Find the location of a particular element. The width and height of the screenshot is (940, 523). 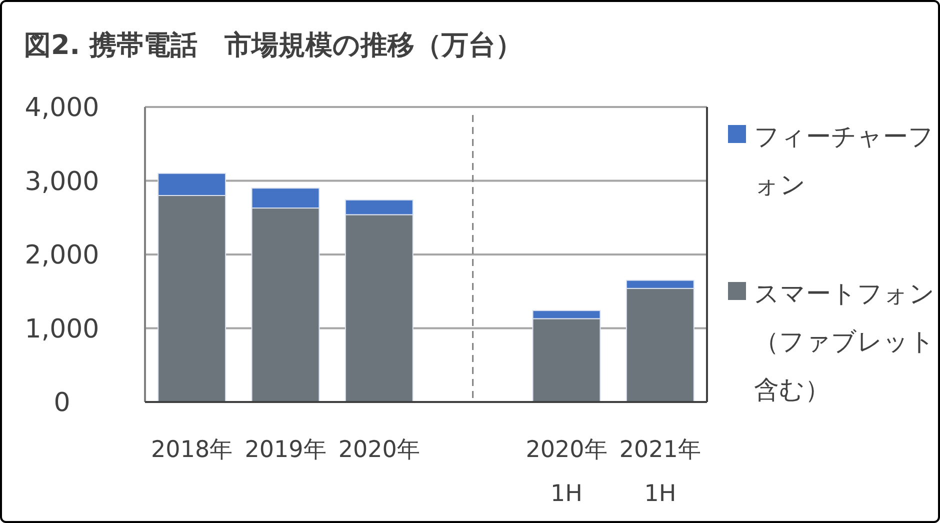

legend-label: フィーチャーフォン is located at coordinates (844, 160).